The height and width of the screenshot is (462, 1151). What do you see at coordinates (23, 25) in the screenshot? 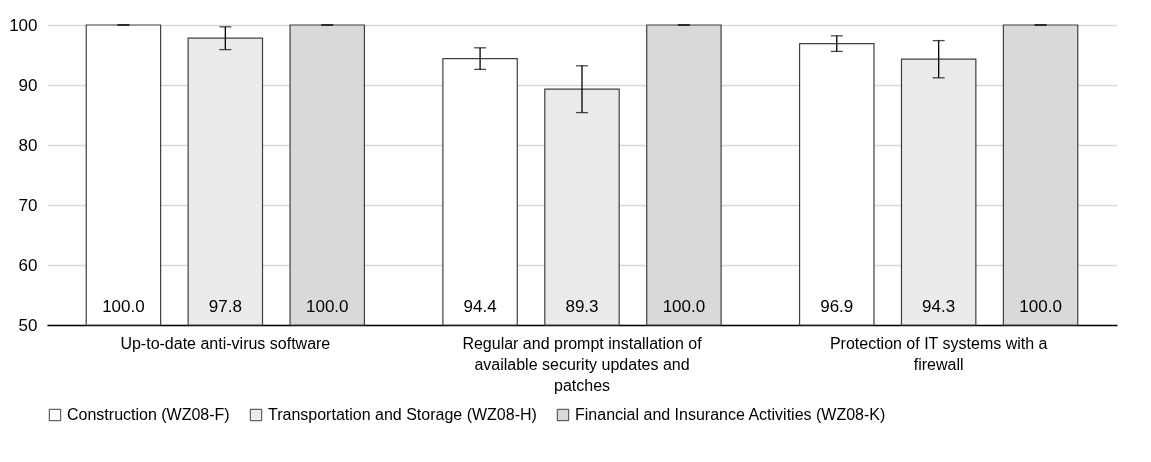
I see `y-tick-label: 100` at bounding box center [23, 25].